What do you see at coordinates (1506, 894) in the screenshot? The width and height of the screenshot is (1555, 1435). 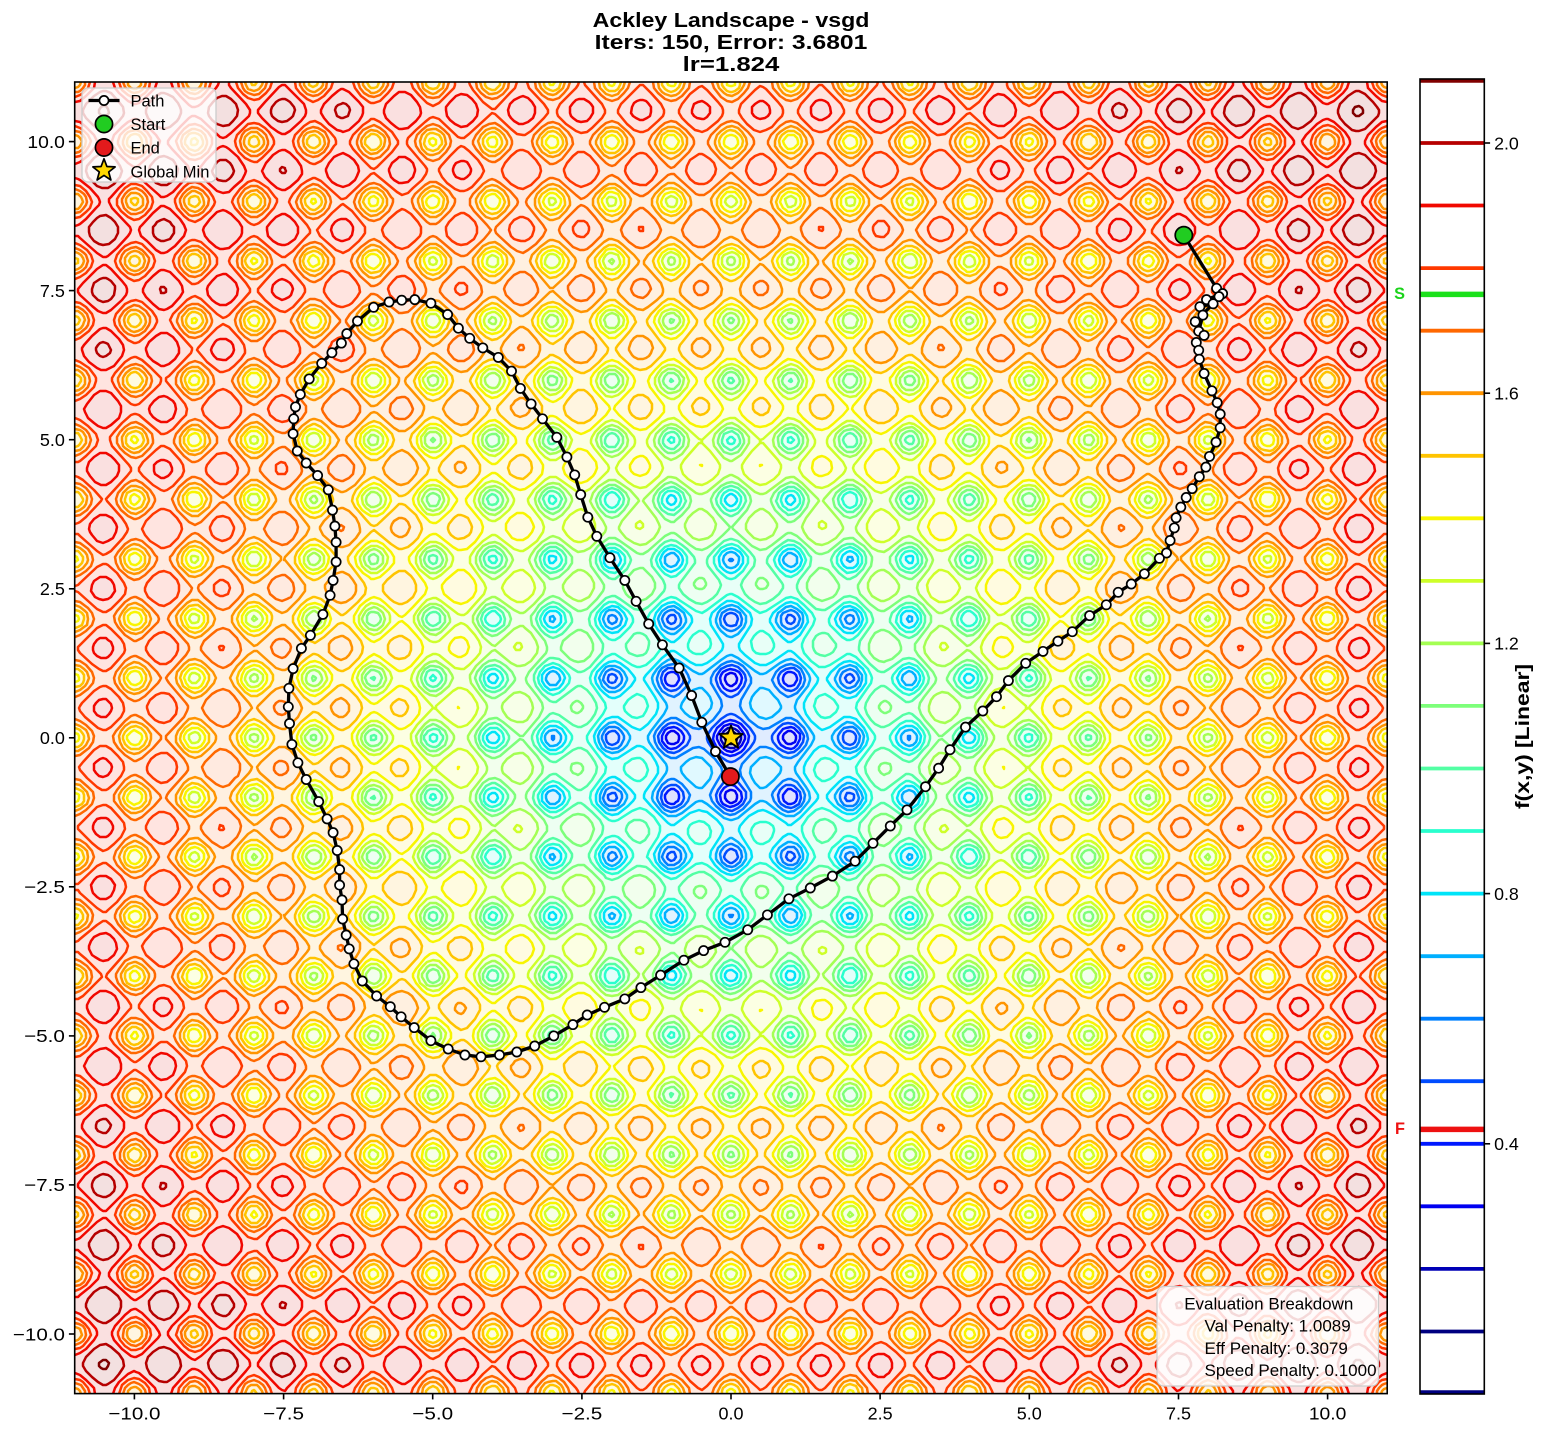 I see `svg-text: 0.8` at bounding box center [1506, 894].